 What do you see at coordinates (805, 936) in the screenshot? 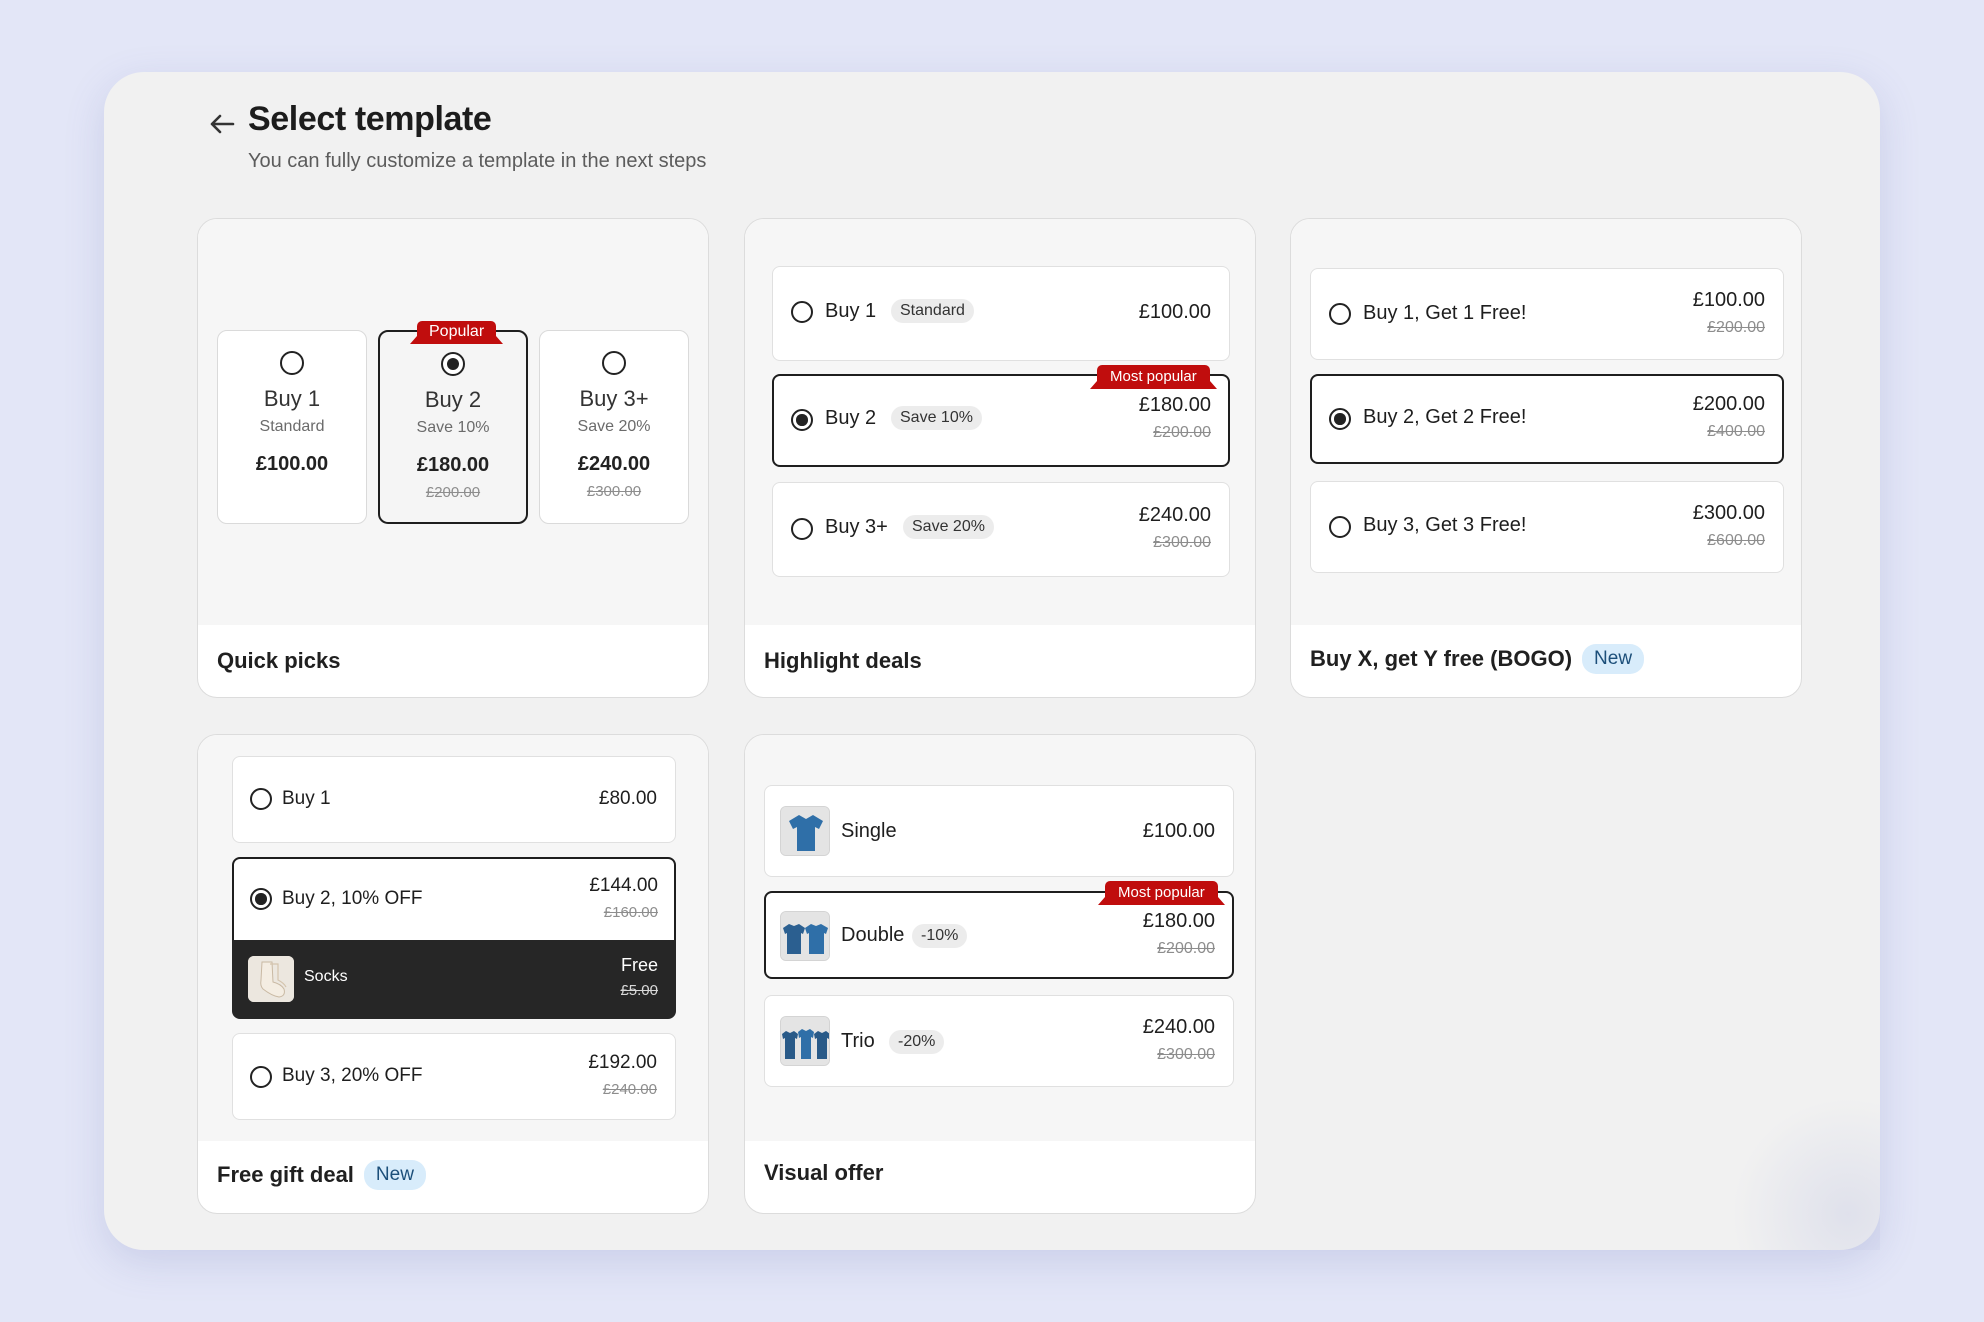
I see `double-shirt-thumbnail` at bounding box center [805, 936].